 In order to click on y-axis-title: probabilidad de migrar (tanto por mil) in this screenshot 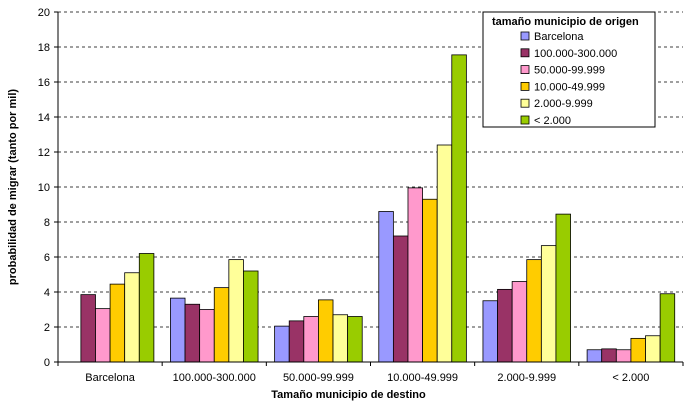, I will do `click(13, 187)`.